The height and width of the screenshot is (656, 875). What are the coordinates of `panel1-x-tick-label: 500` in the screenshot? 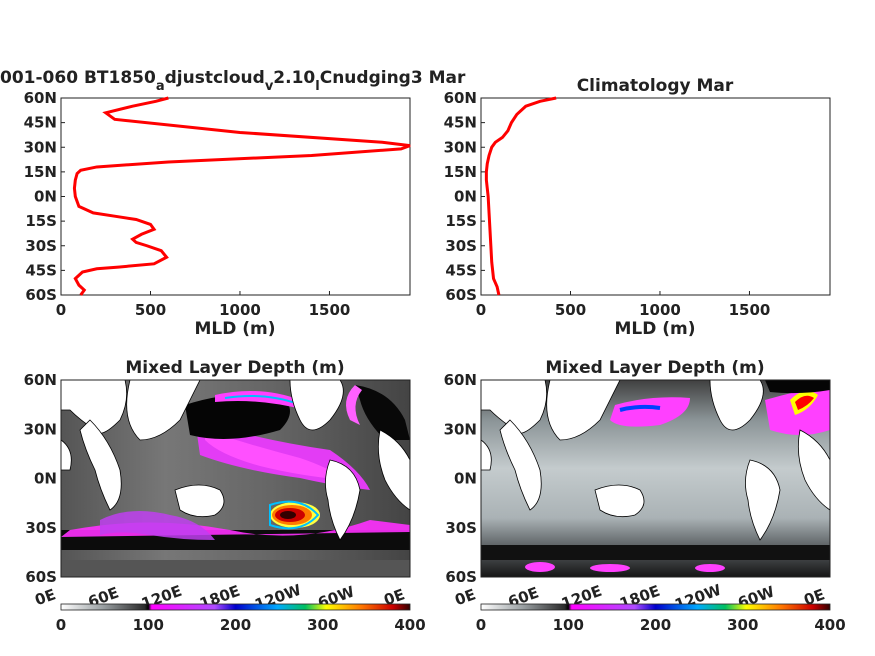 It's located at (150, 310).